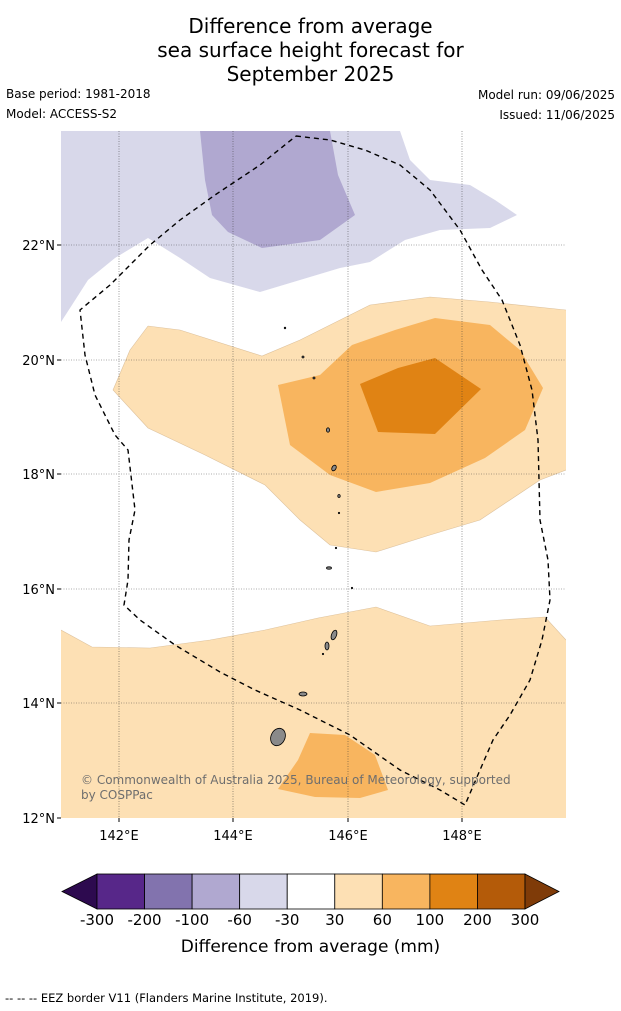  Describe the element at coordinates (462, 836) in the screenshot. I see `lon-label-148e: 148°E` at that location.